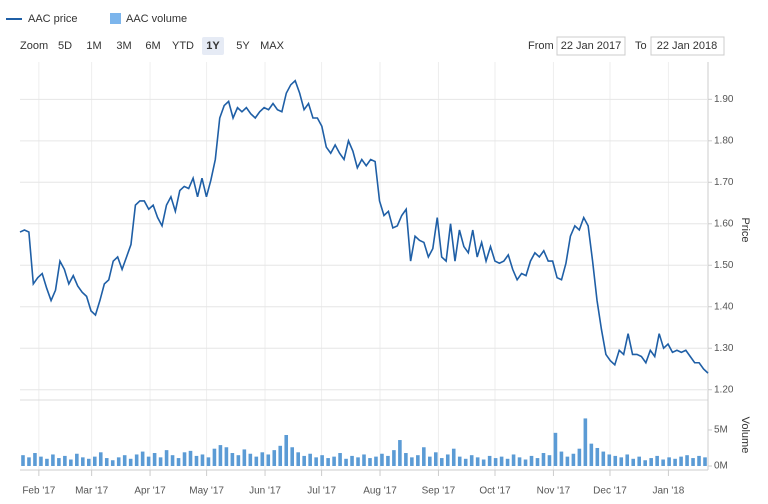  Describe the element at coordinates (243, 46) in the screenshot. I see `zoom-button: 5Y` at that location.